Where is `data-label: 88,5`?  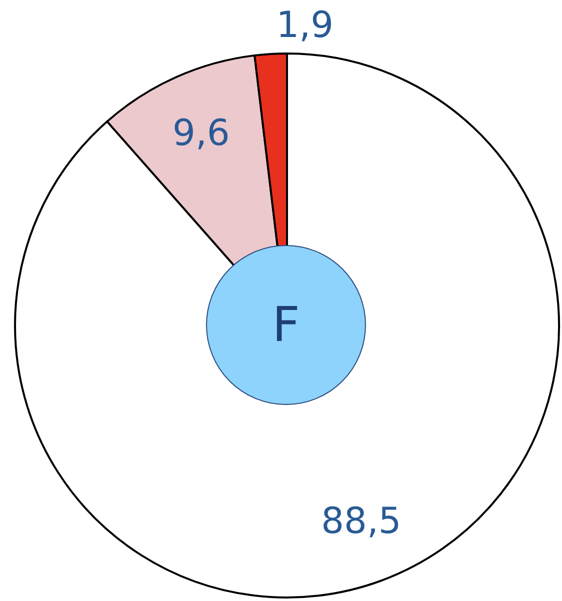 data-label: 88,5 is located at coordinates (361, 521).